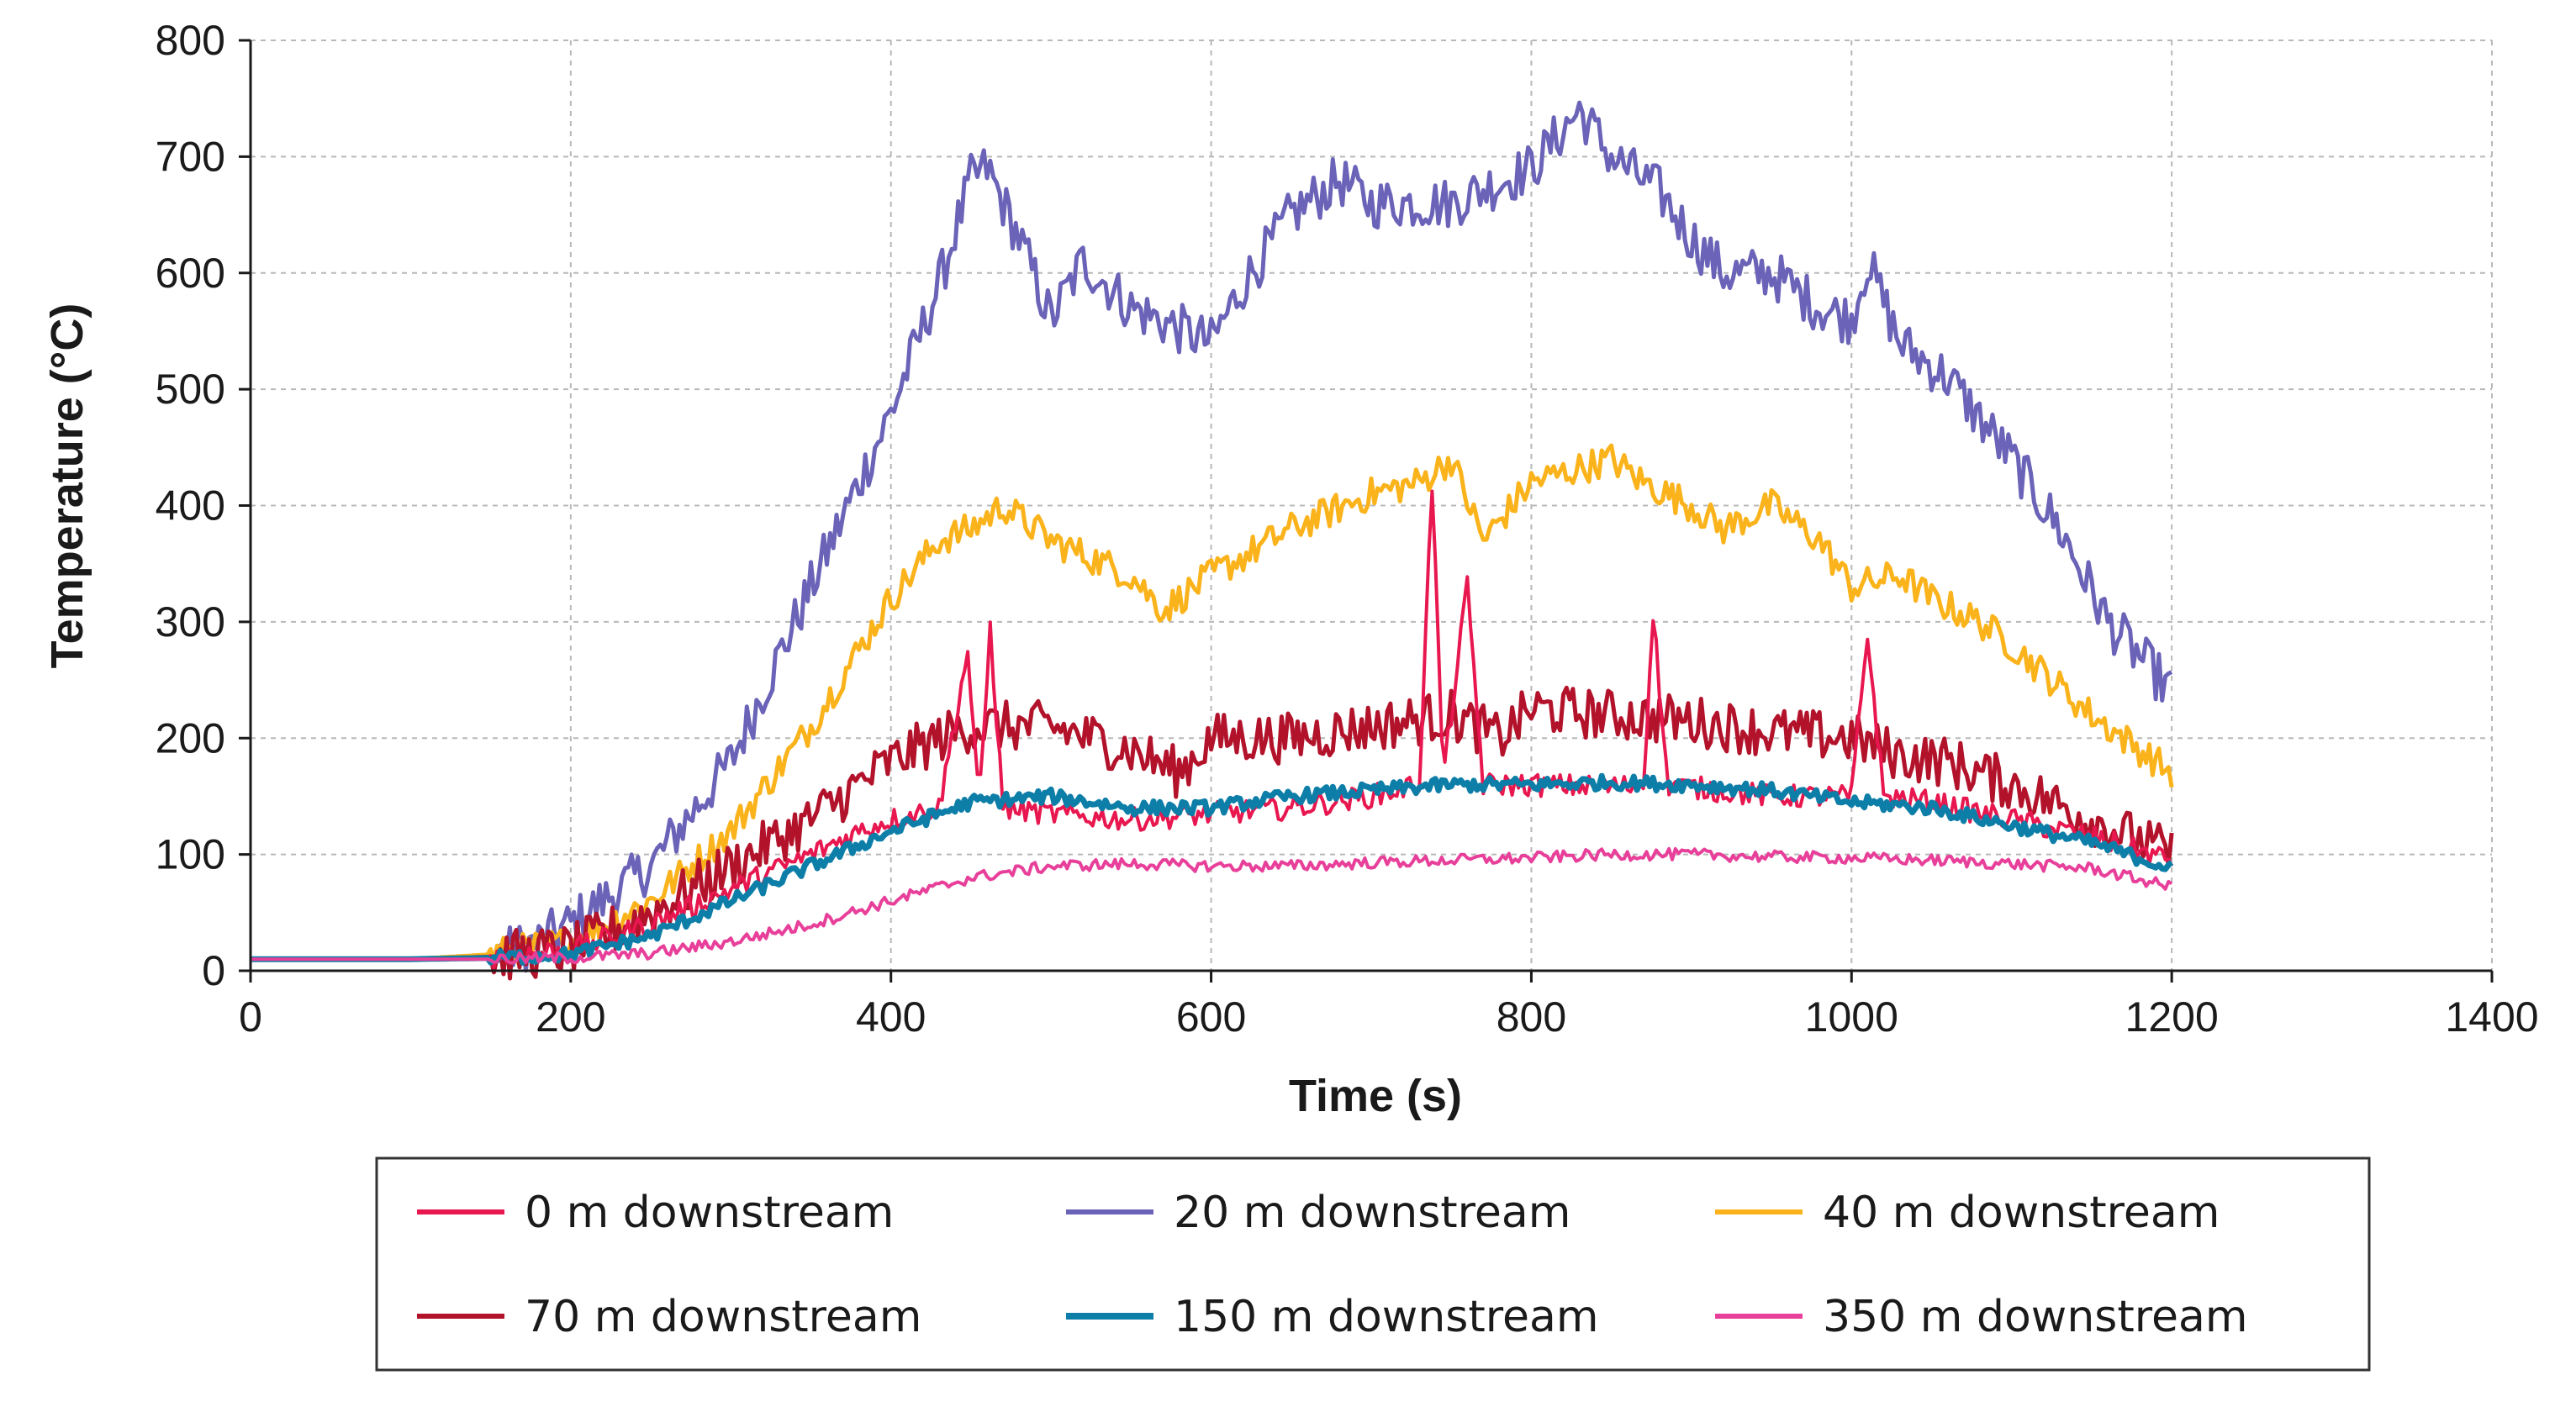  Describe the element at coordinates (2491, 1017) in the screenshot. I see `x-tick-label: 1400` at that location.